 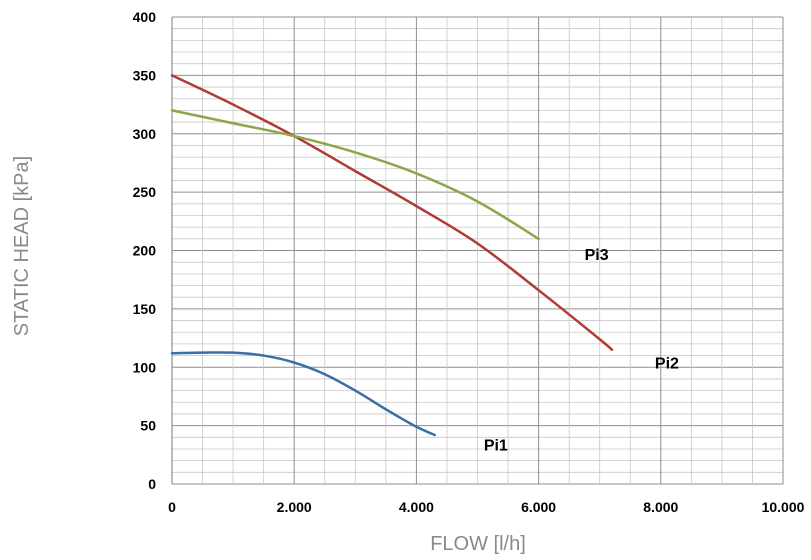 I want to click on y-axis-title: STATIC HEAD [kPa], so click(x=22, y=246).